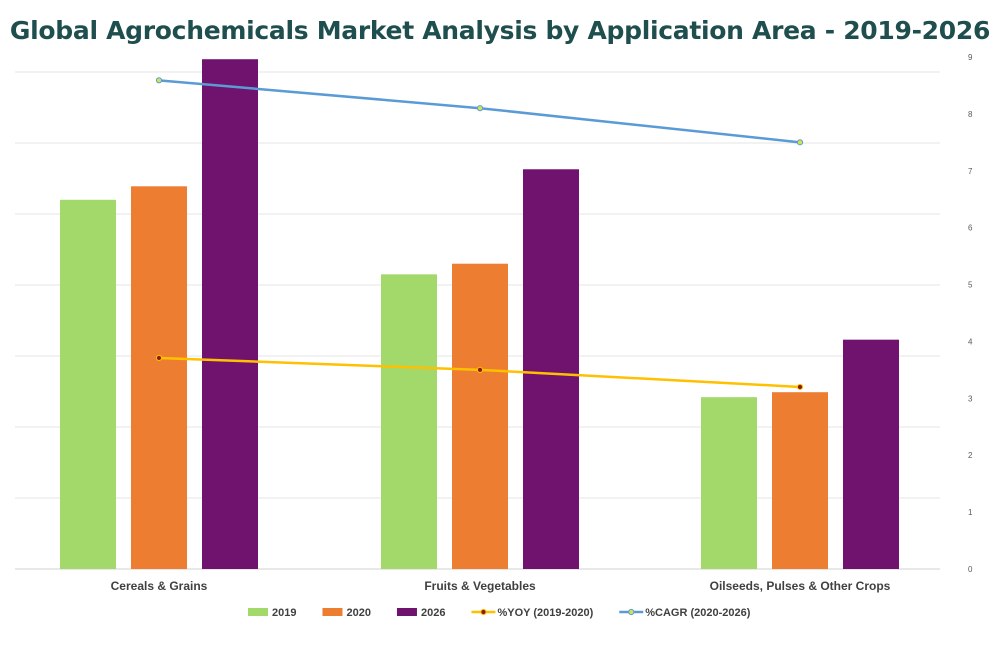 This screenshot has height=667, width=1000. Describe the element at coordinates (970, 512) in the screenshot. I see `right-axis-tick: 1` at that location.